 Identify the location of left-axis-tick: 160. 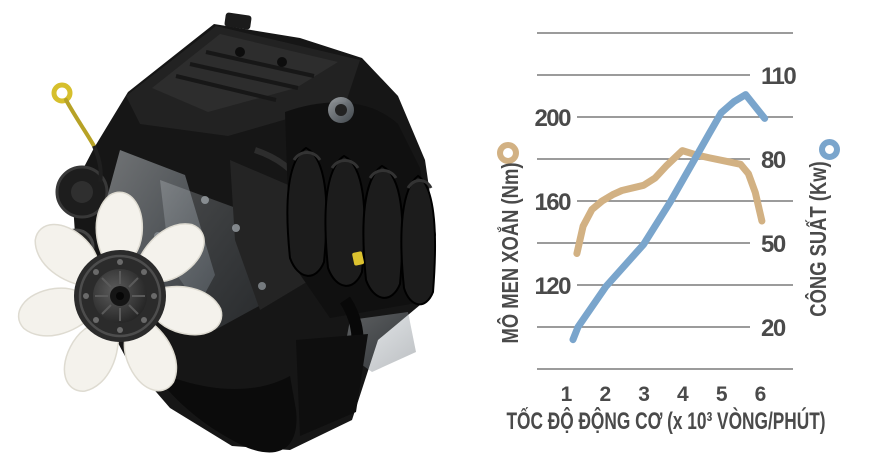
(552, 202).